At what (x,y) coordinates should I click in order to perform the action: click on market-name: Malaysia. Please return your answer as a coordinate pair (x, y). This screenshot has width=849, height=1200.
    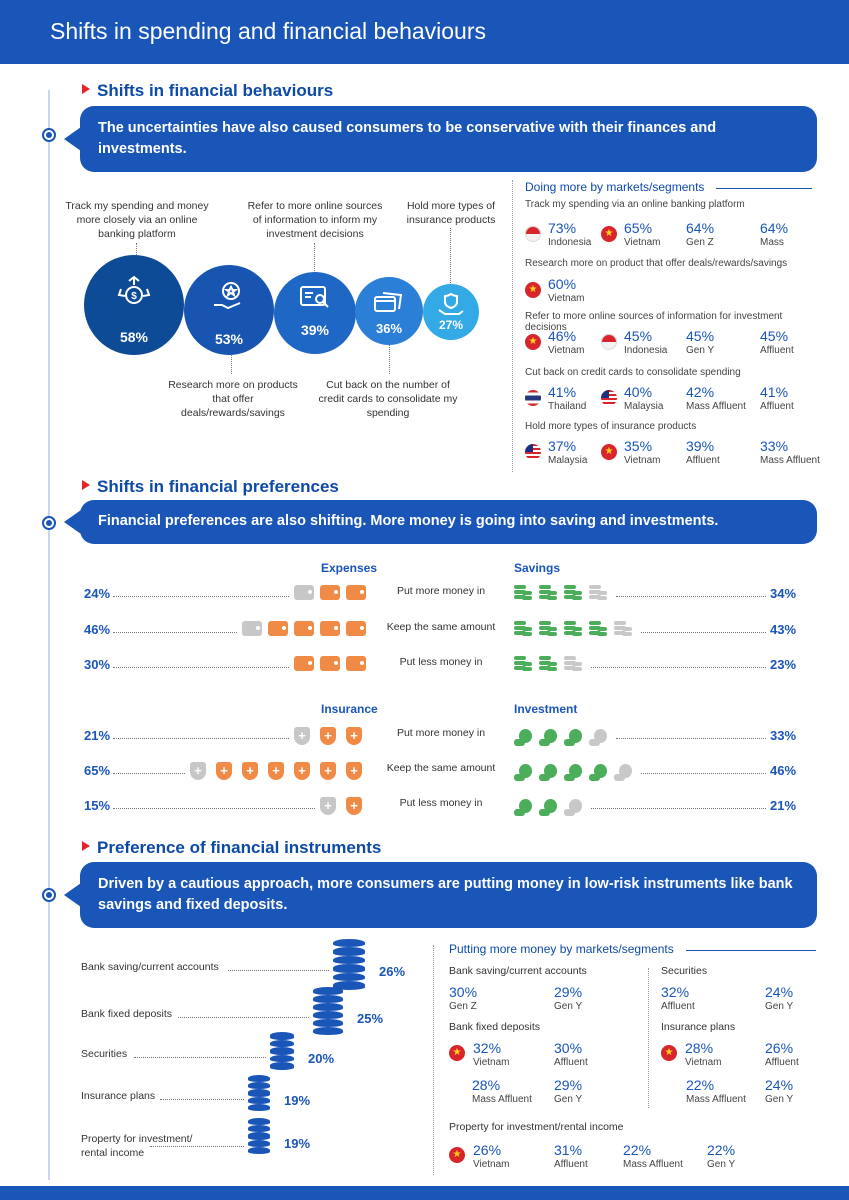
    Looking at the image, I should click on (568, 460).